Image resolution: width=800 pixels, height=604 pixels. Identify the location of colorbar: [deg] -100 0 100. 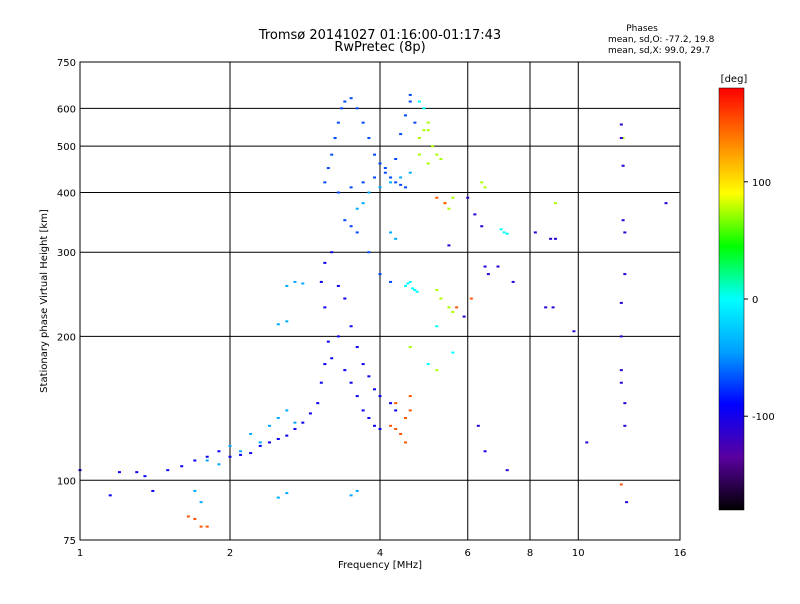
(746, 292).